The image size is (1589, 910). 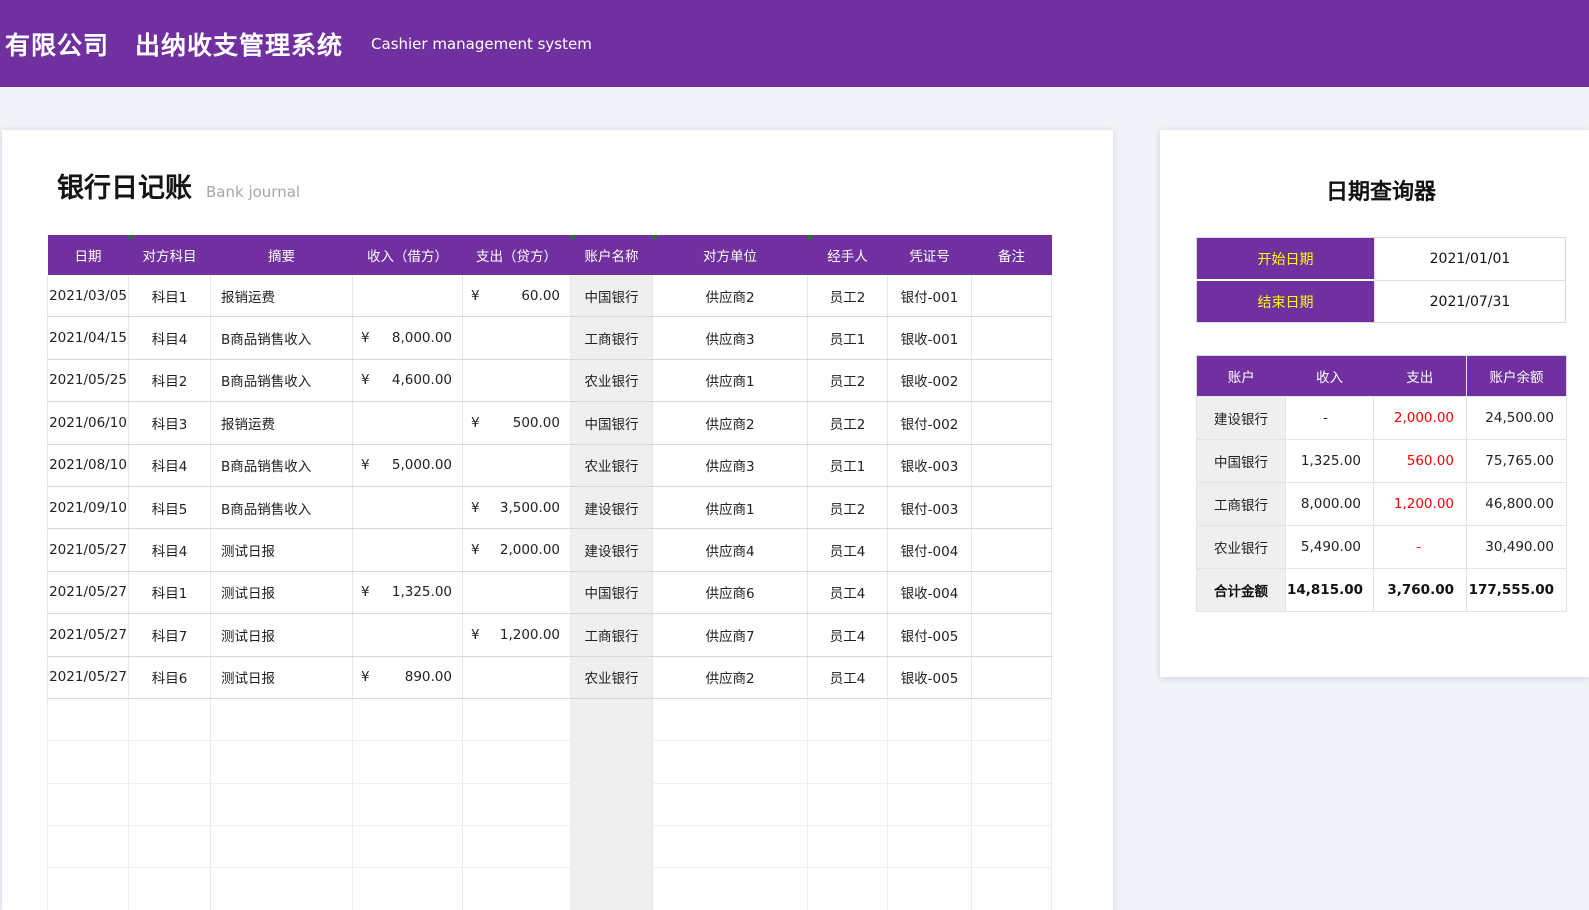 I want to click on cell-voucher: 银收-002, so click(x=929, y=381).